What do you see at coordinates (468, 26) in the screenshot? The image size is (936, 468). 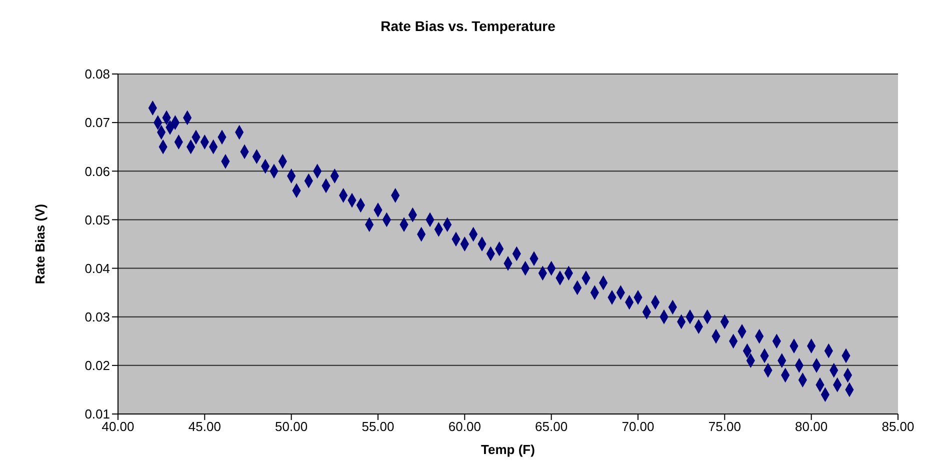 I see `chart-title: Rate Bias vs. Temperature` at bounding box center [468, 26].